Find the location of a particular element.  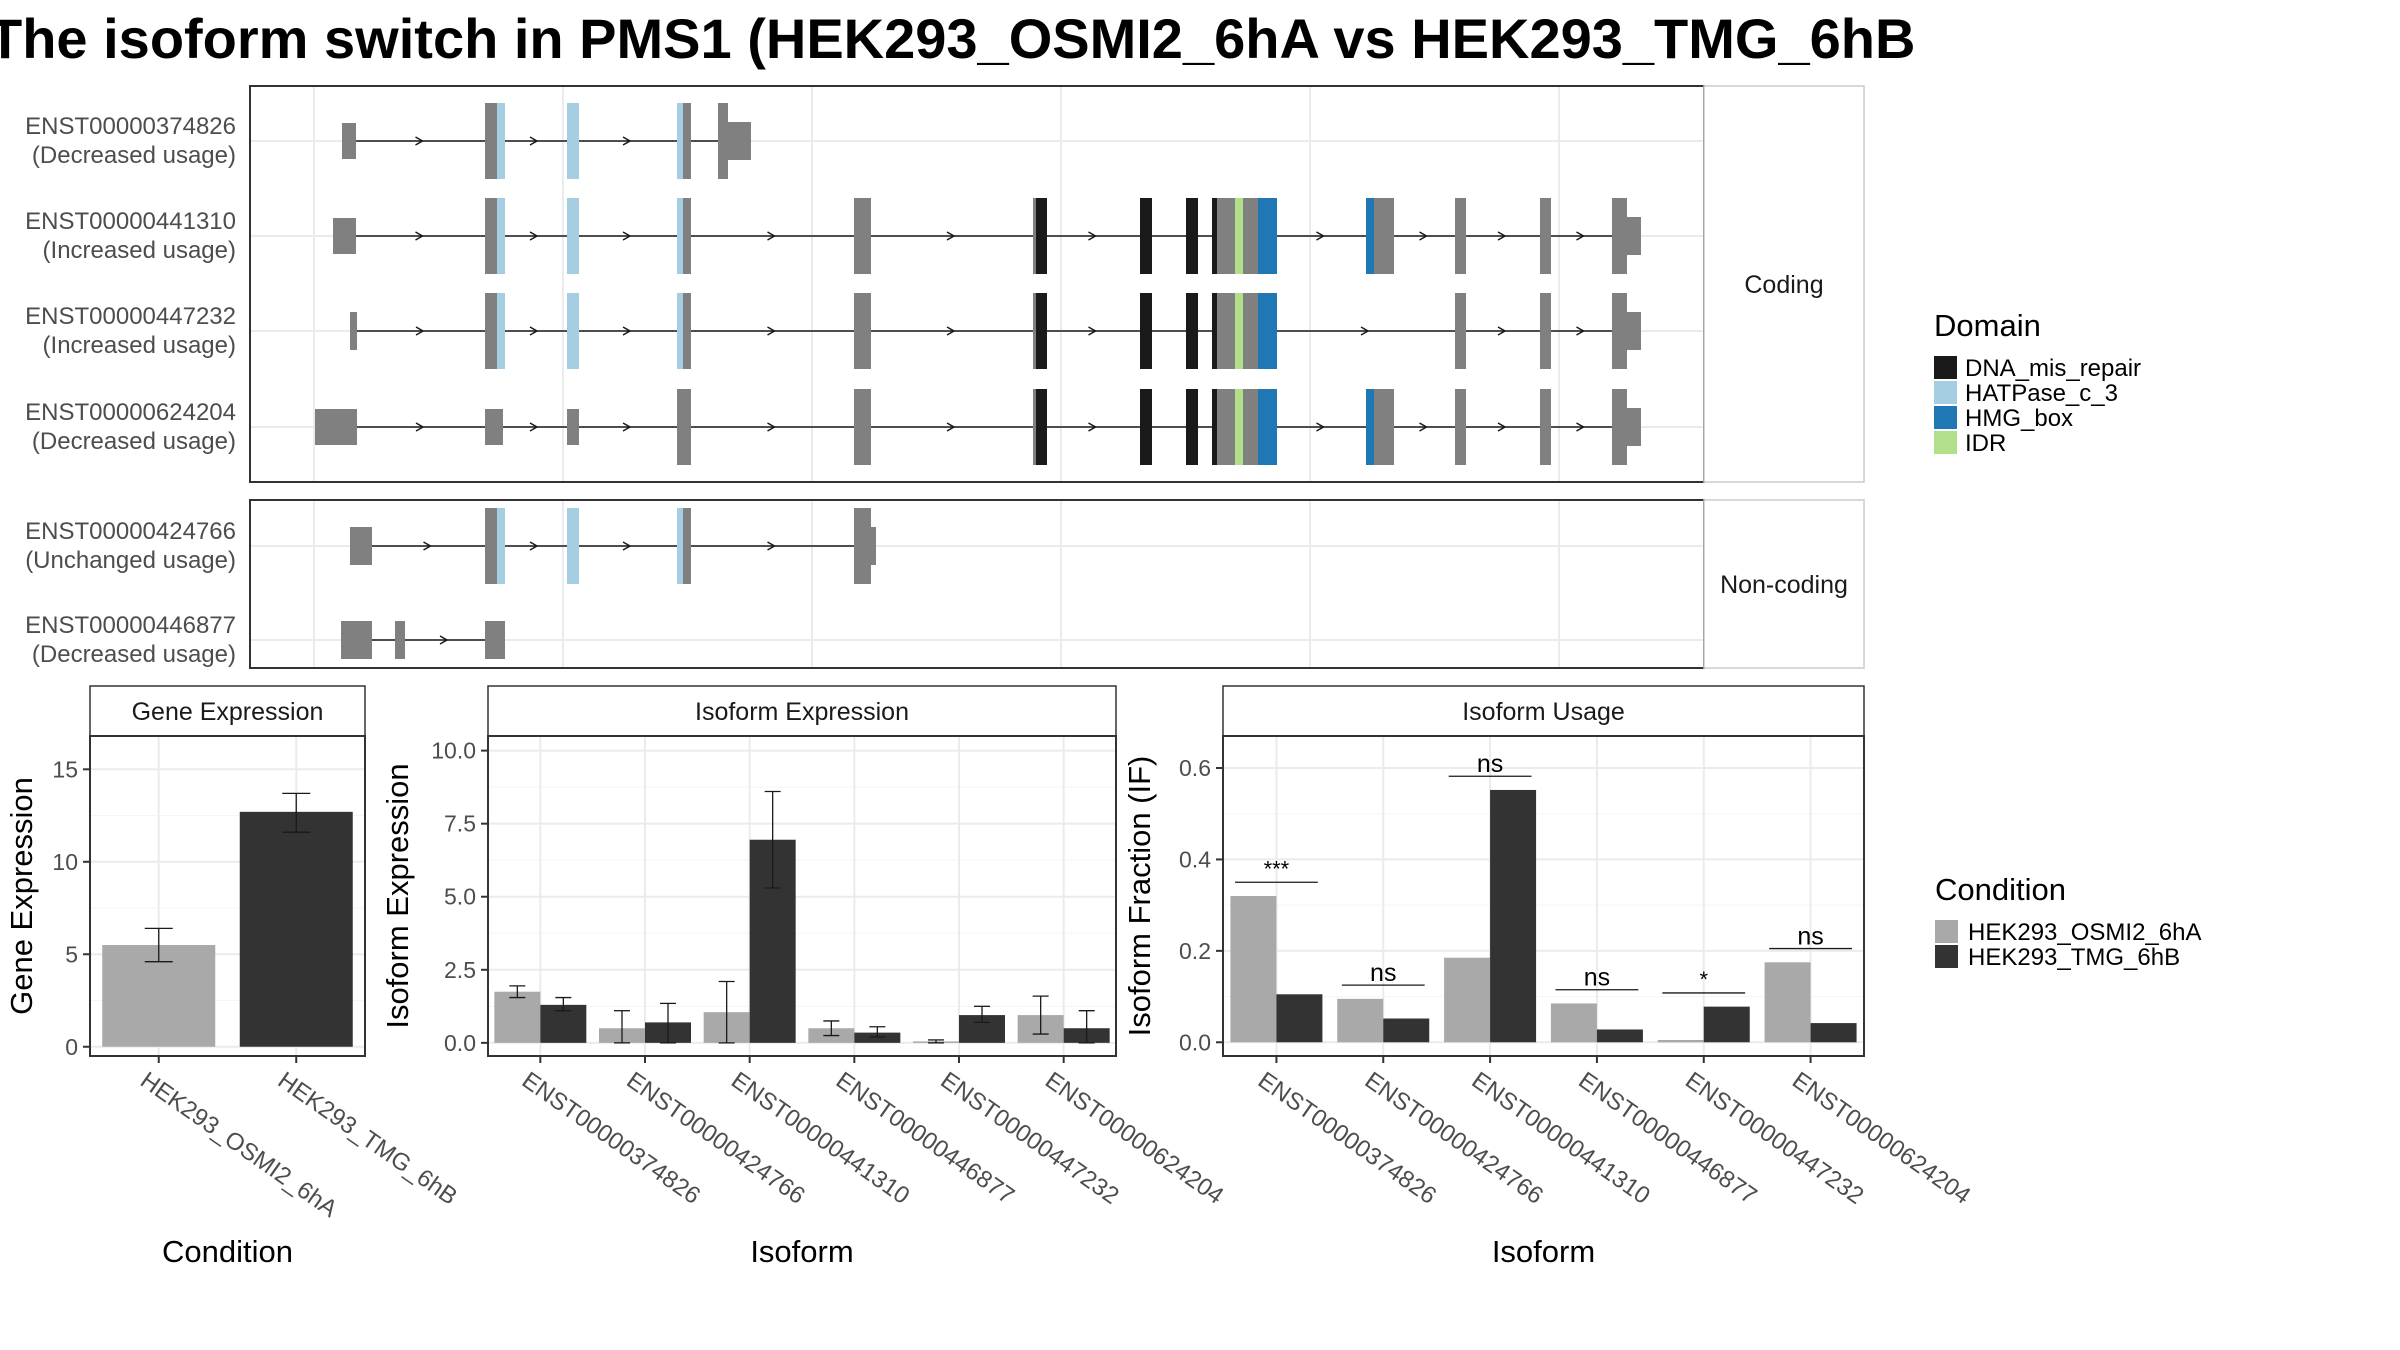

y-tick-label: 5.0 is located at coordinates (460, 897).